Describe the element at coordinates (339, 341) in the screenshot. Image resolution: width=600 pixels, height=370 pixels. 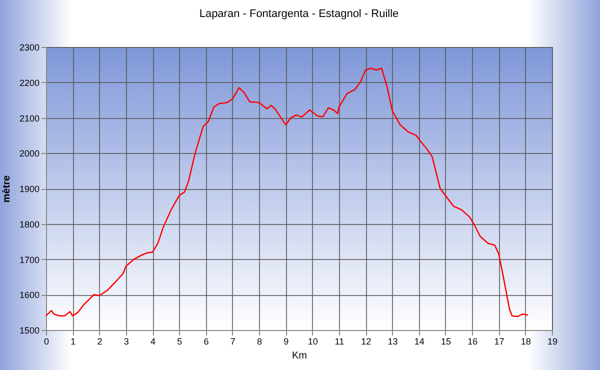
I see `x-tick-label: 11` at that location.